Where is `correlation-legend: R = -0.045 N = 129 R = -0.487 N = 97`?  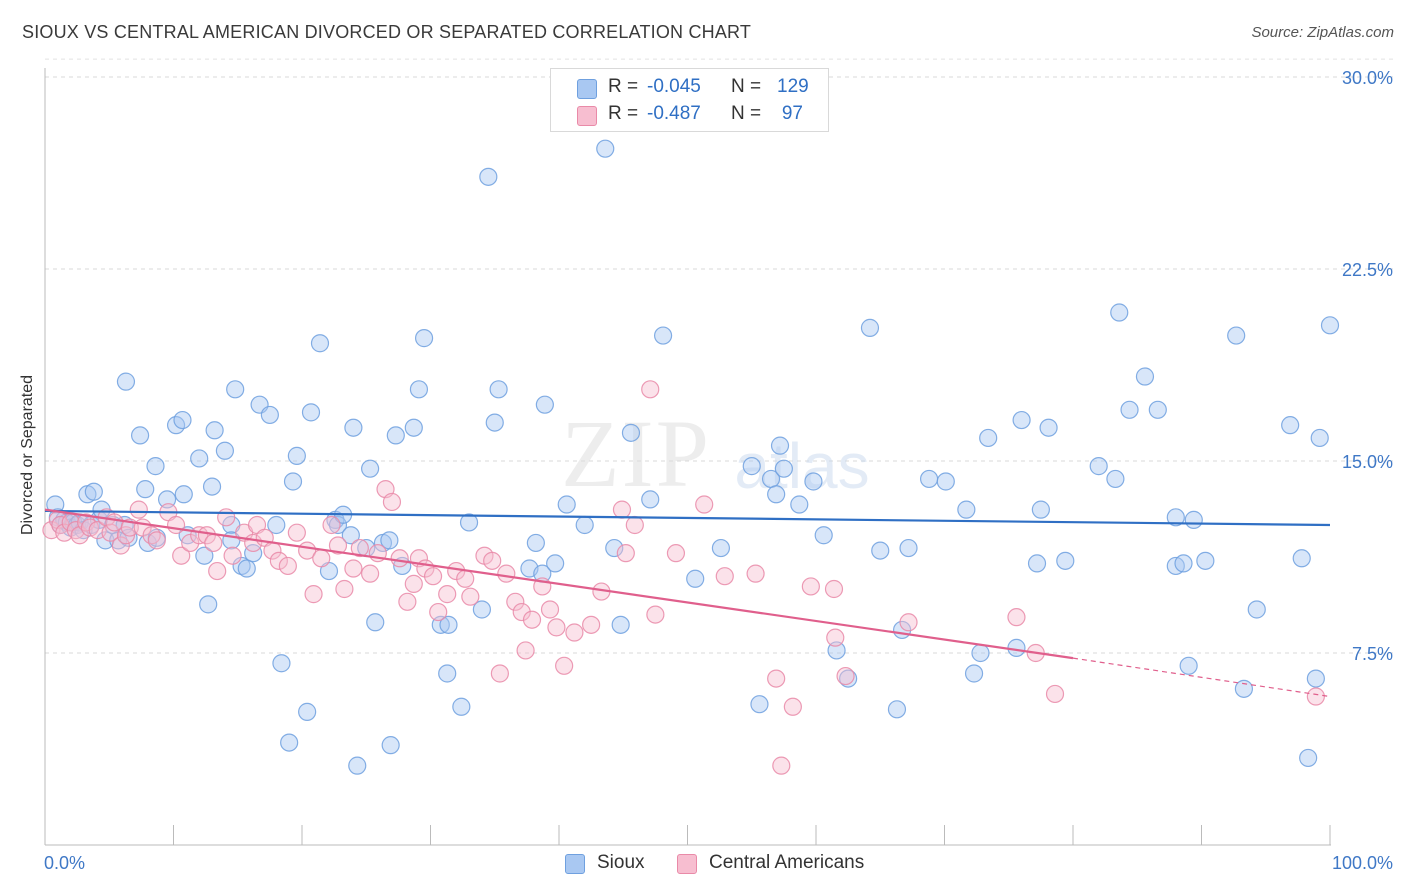
correlation-legend: R = -0.045 N = 129 R = -0.487 N = 97 is located at coordinates (689, 100).